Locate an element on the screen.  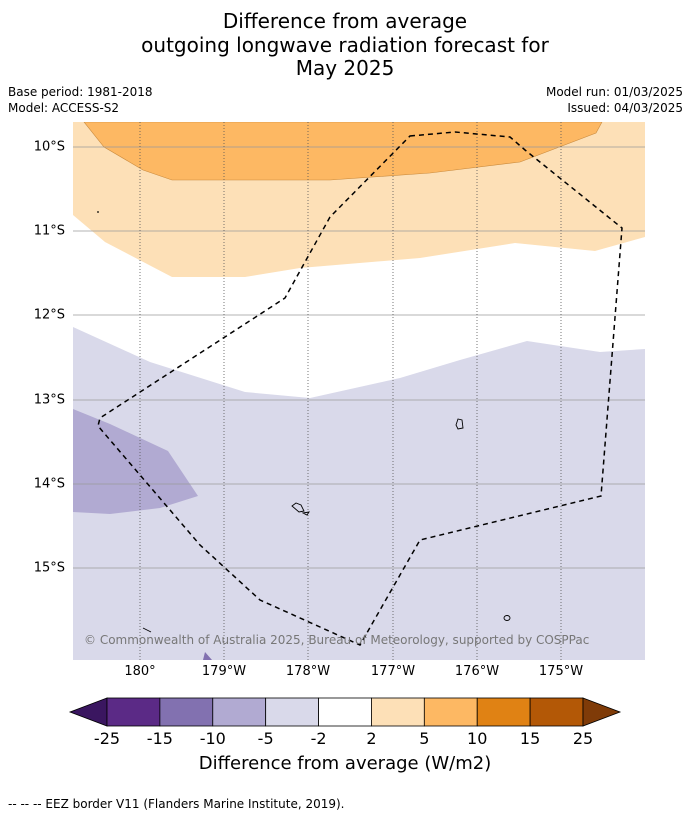
colorbar-arrow-max is located at coordinates (602, 712).